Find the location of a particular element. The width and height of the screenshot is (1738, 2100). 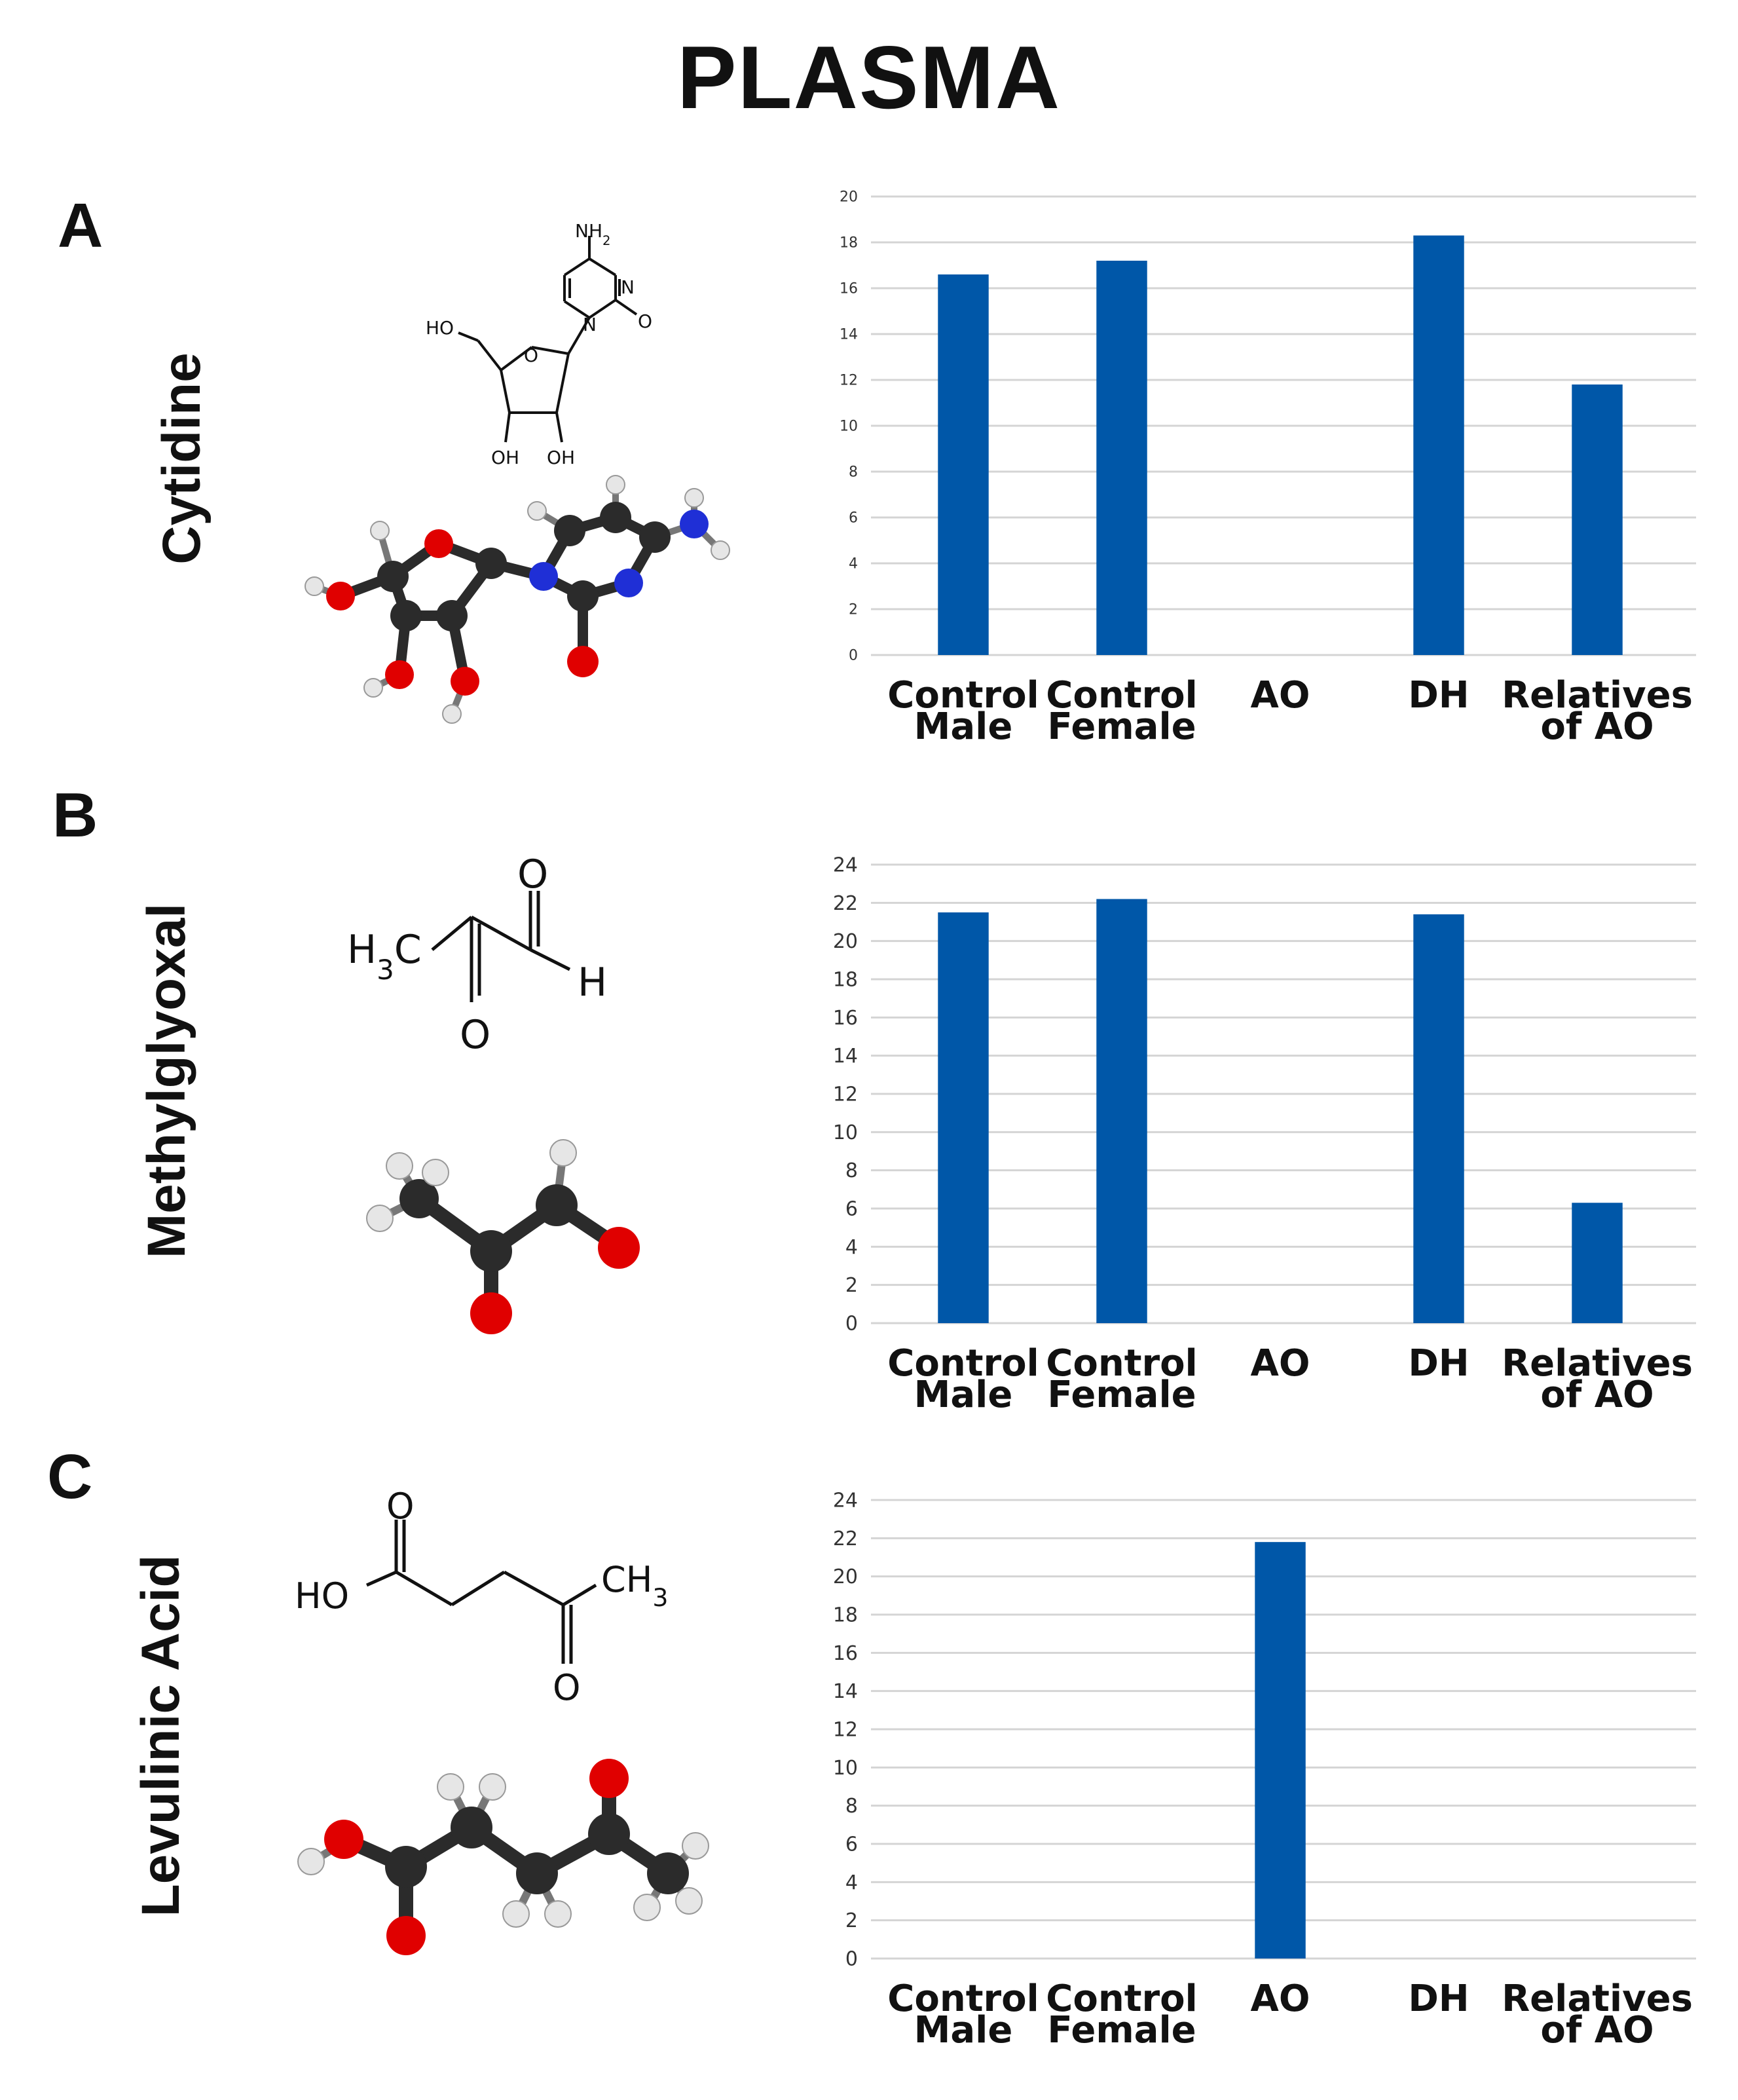

compound-label-methylglyoxal: Methylglyoxal is located at coordinates (166, 1081).